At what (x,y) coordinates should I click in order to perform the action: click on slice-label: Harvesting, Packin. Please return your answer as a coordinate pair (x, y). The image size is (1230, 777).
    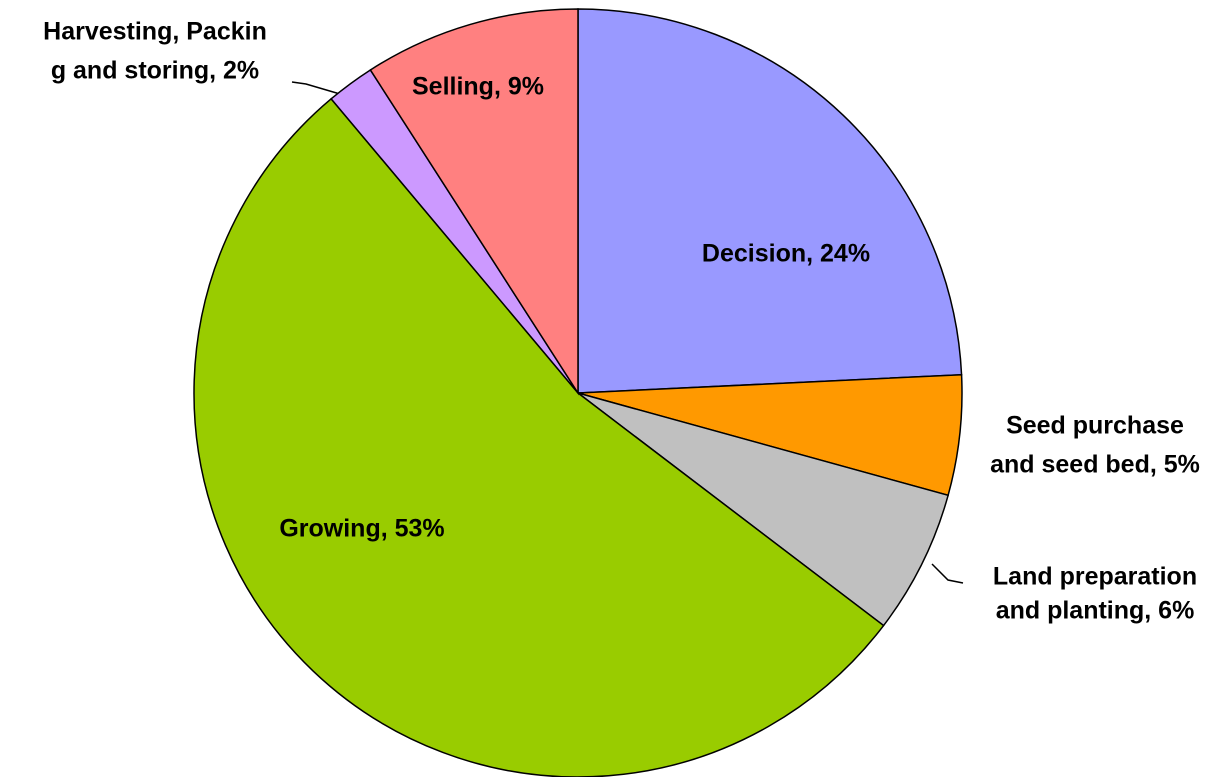
    Looking at the image, I should click on (155, 32).